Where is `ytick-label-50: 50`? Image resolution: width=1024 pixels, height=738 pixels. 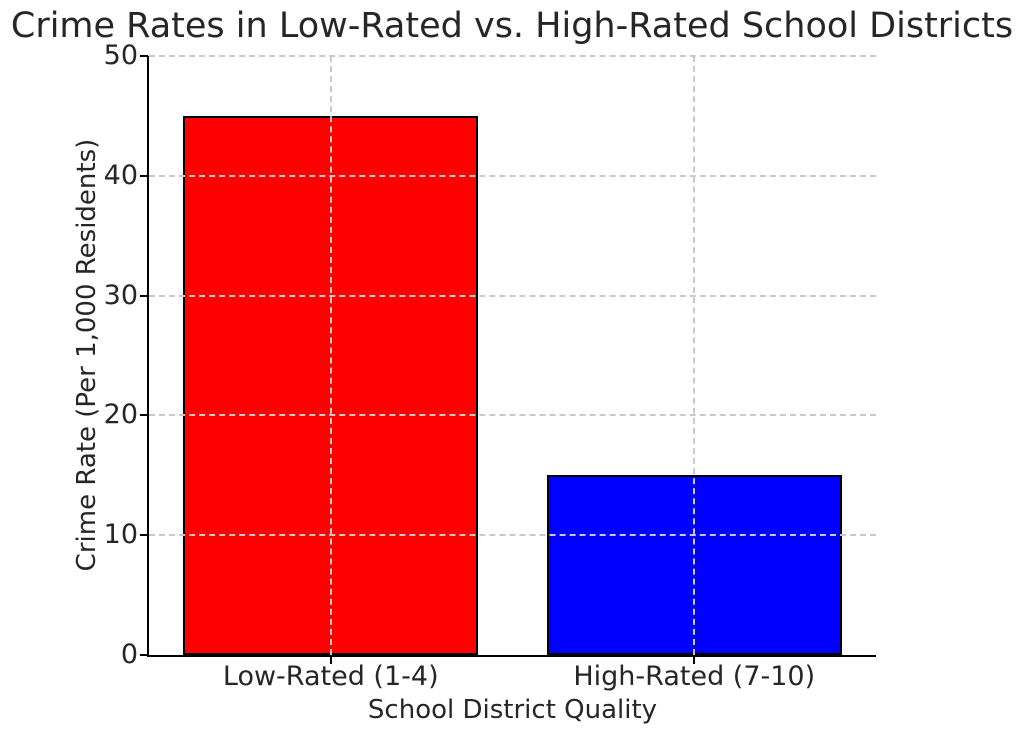 ytick-label-50: 50 is located at coordinates (120, 55).